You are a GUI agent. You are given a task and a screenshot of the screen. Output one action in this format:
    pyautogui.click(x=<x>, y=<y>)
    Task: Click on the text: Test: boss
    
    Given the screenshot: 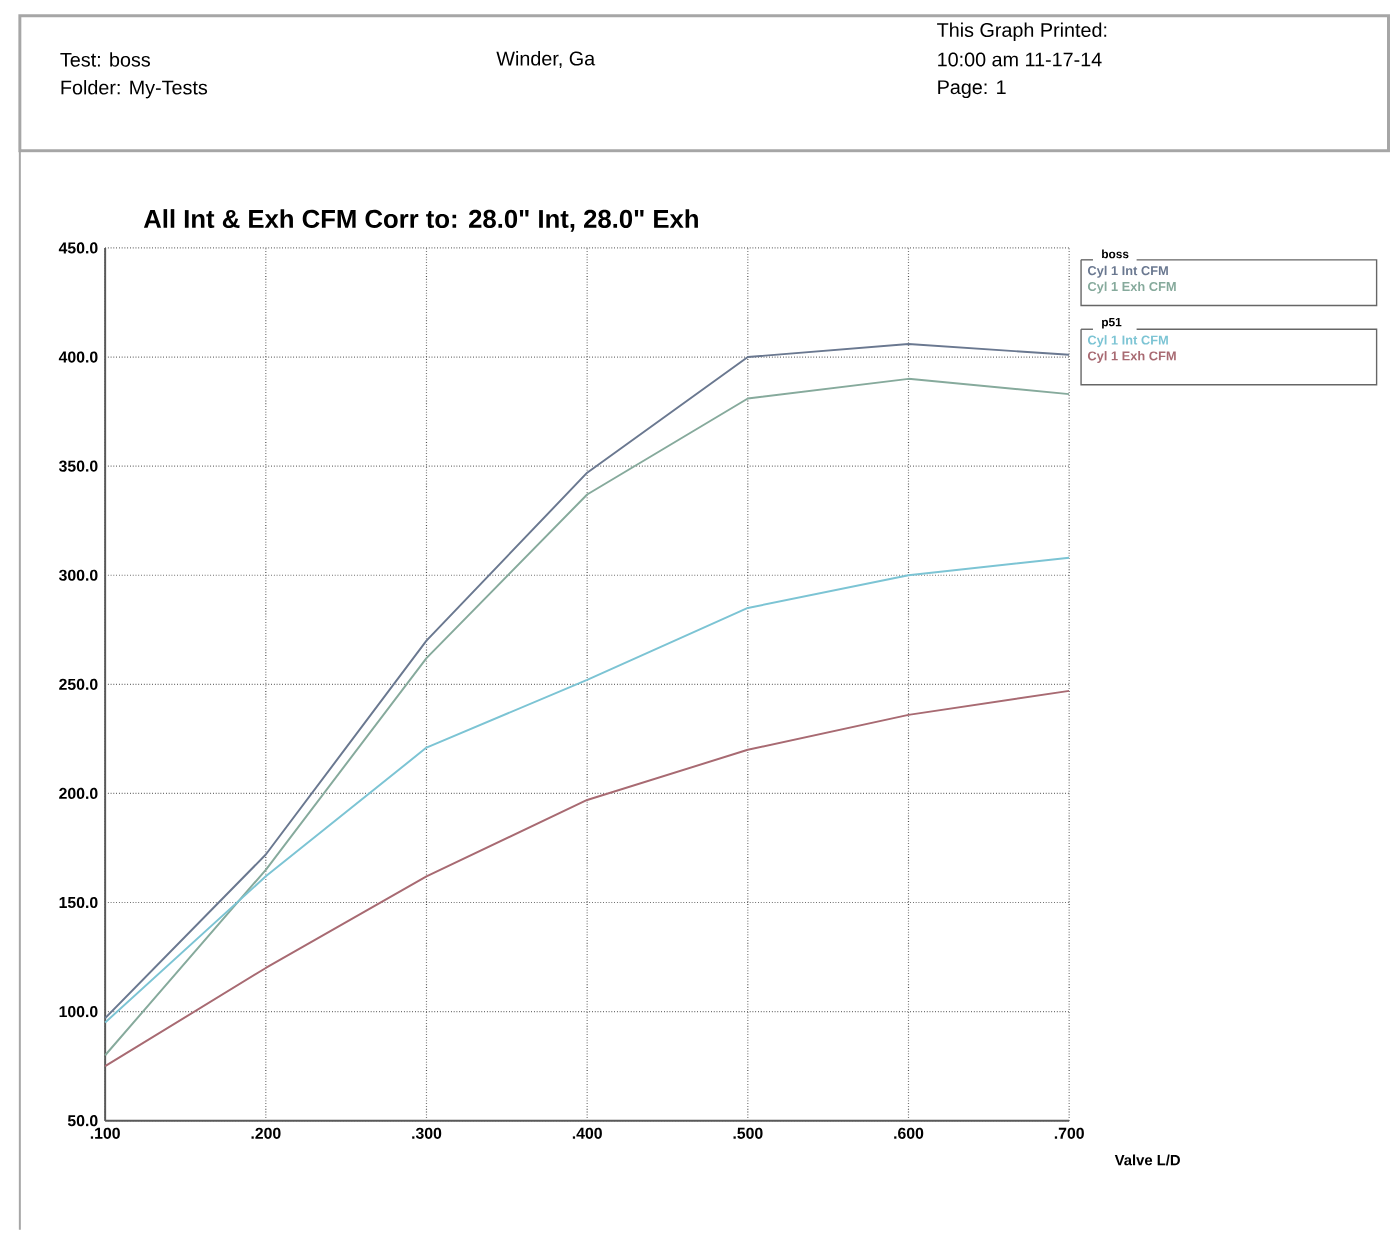 What is the action you would take?
    pyautogui.click(x=105, y=59)
    